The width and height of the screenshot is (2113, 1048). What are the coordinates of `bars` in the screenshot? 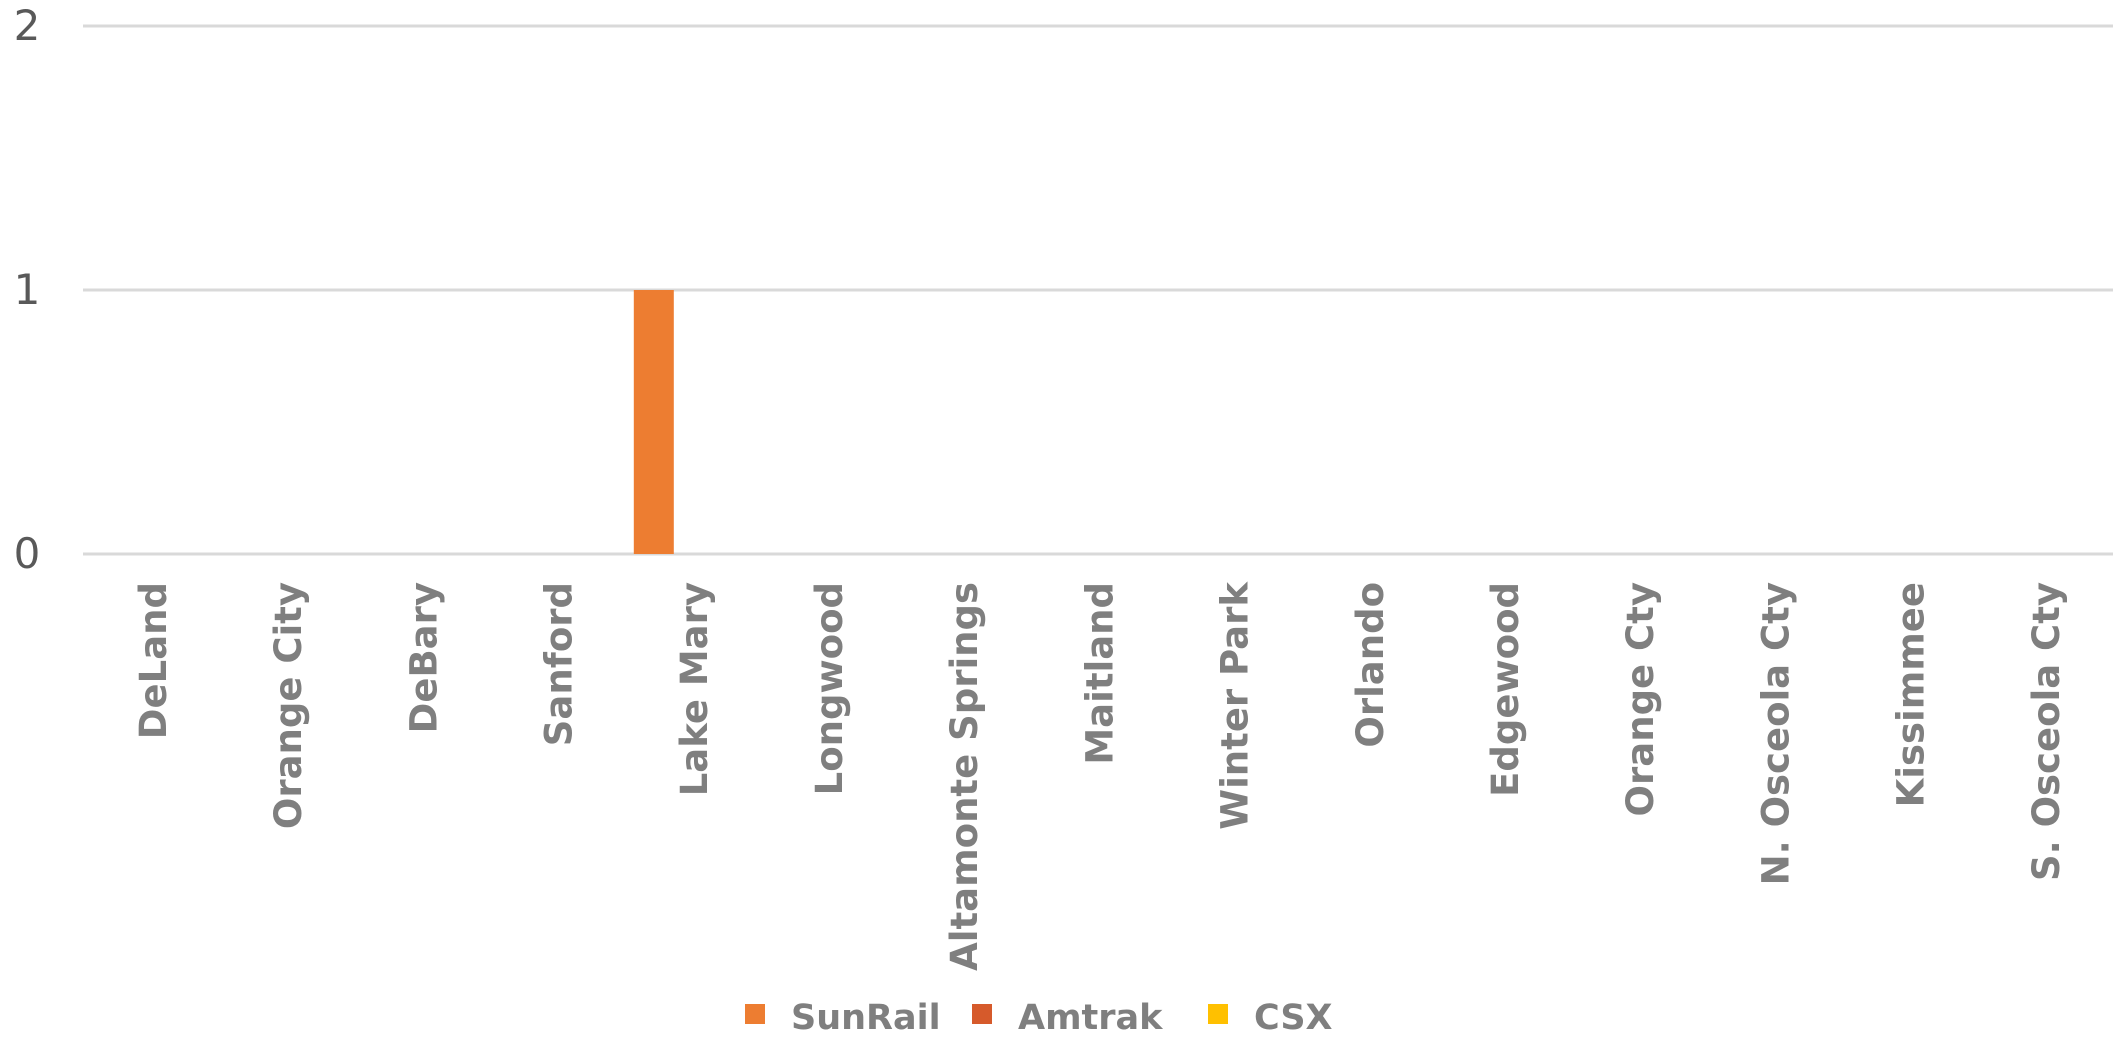 It's located at (653, 422).